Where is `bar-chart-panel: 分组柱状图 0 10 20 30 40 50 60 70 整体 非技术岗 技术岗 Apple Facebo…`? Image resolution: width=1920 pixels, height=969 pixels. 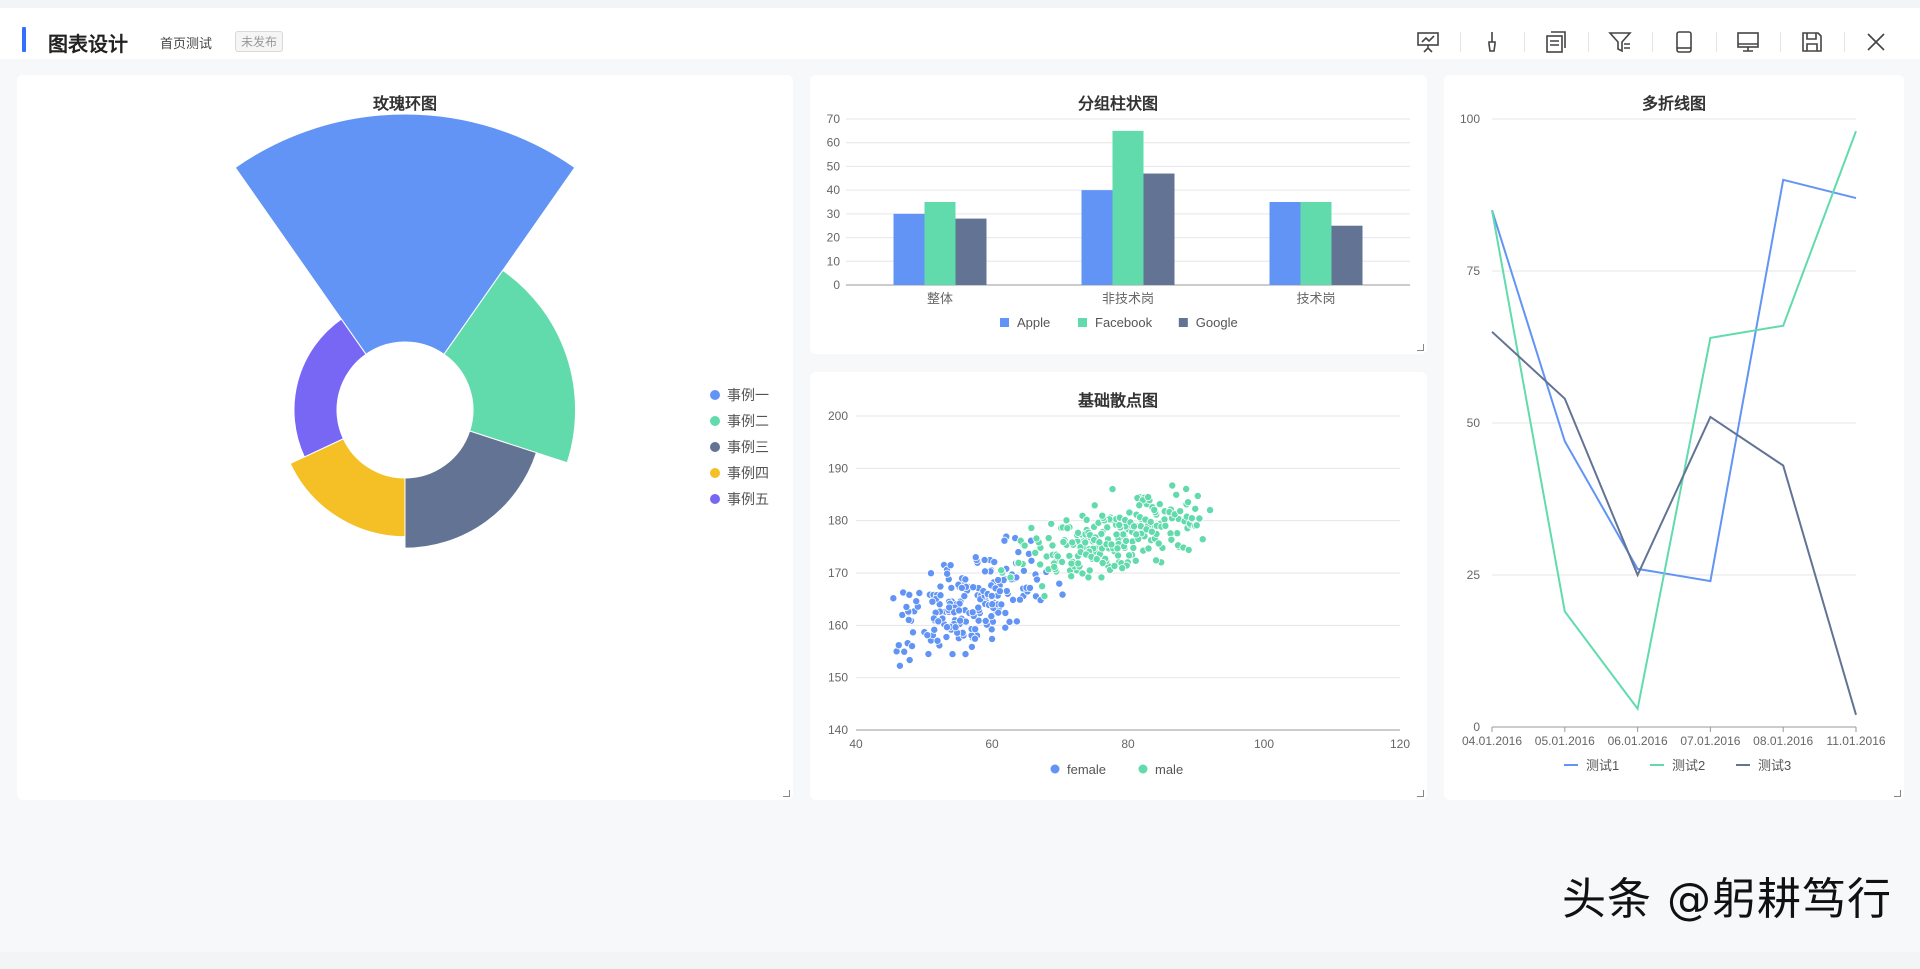 bar-chart-panel: 分组柱状图 0 10 20 30 40 50 60 70 整体 非技术岗 技术岗 Apple Facebo… is located at coordinates (1118, 214).